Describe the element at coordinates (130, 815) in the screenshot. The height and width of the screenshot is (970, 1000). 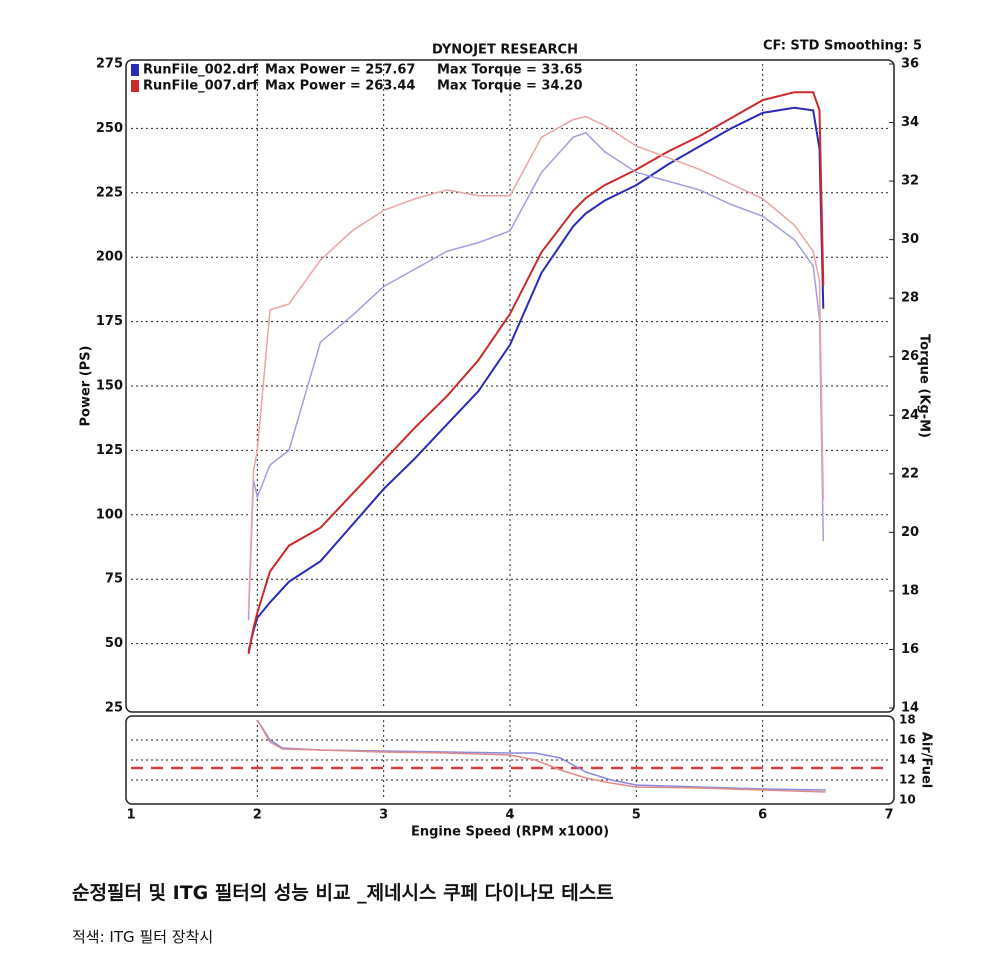
I see `x-tick-label: 1` at that location.